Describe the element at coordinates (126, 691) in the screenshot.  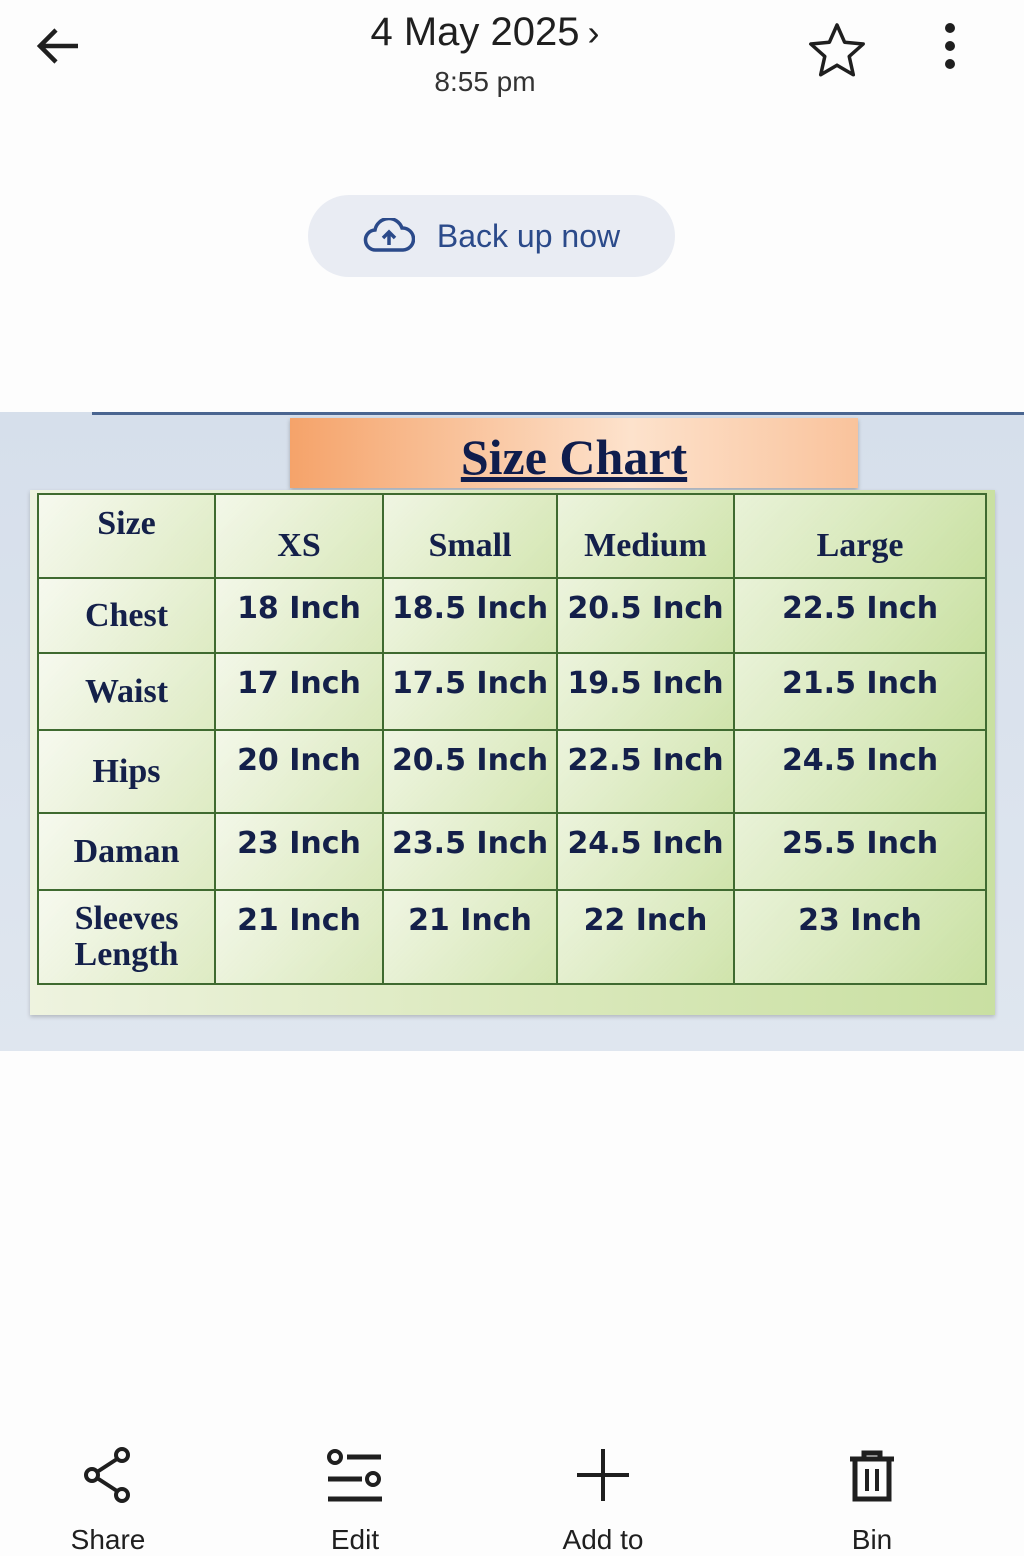
I see `row-label: Waist` at that location.